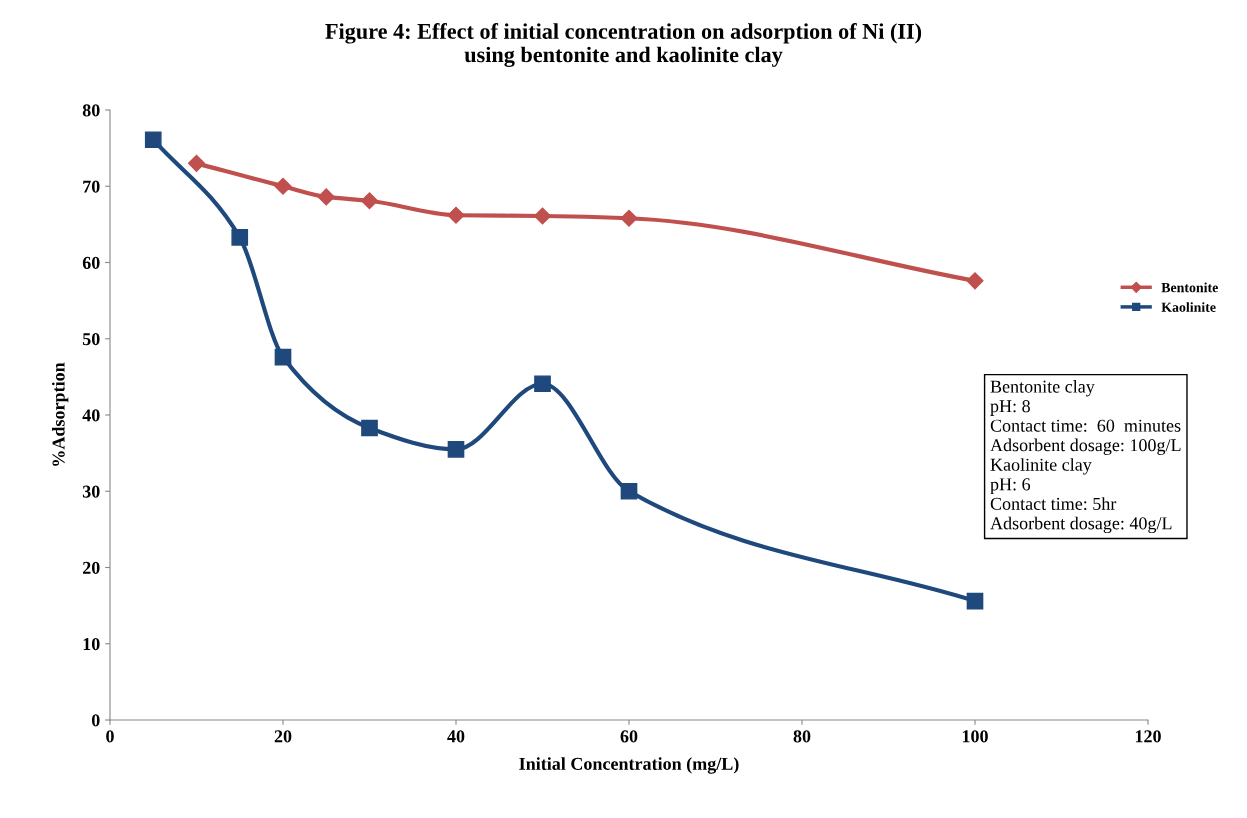  I want to click on y-tick-label: 70, so click(91, 186).